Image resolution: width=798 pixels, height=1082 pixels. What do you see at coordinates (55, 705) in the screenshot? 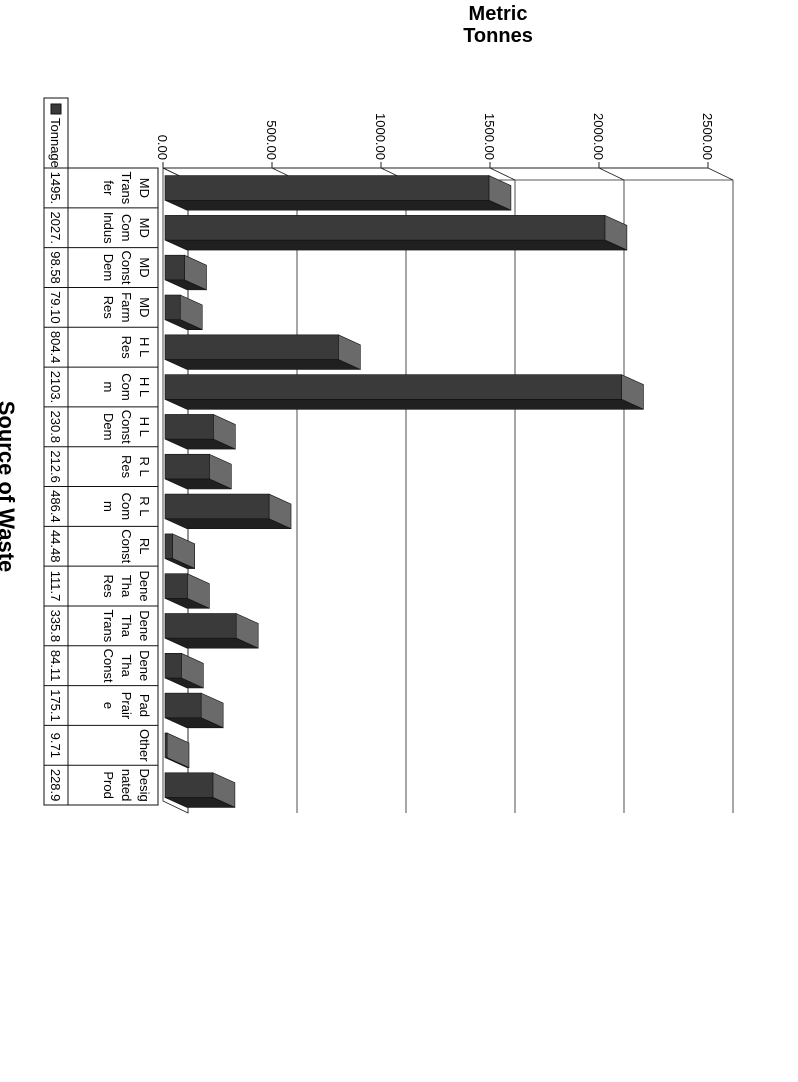
I see `data-label: 175.1` at bounding box center [55, 705].